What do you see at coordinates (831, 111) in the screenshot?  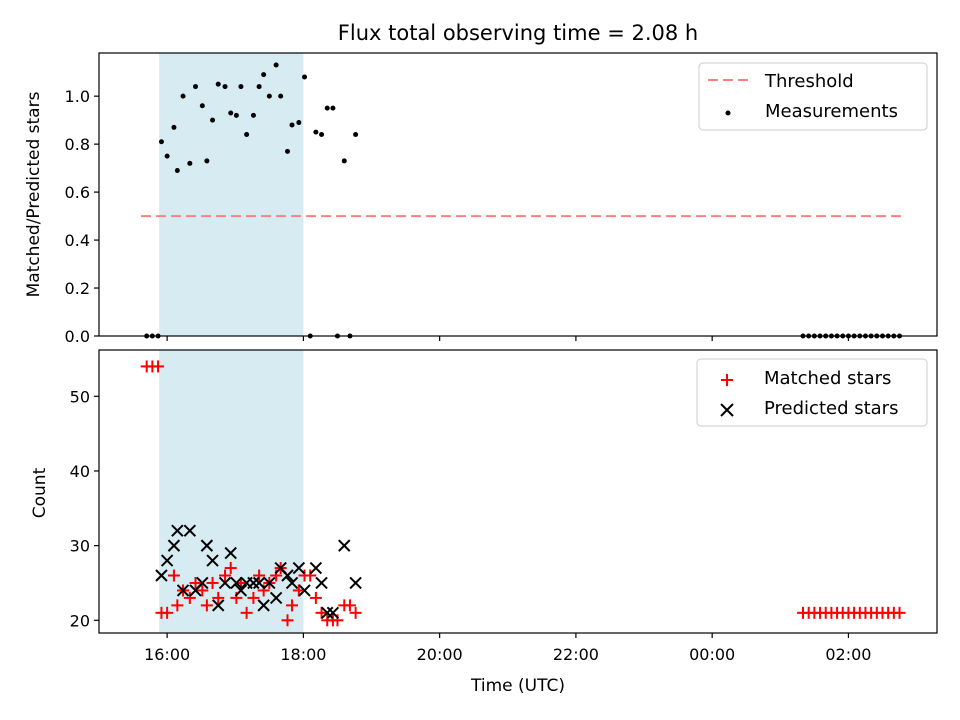 I see `legend-measurements-label: Measurements` at bounding box center [831, 111].